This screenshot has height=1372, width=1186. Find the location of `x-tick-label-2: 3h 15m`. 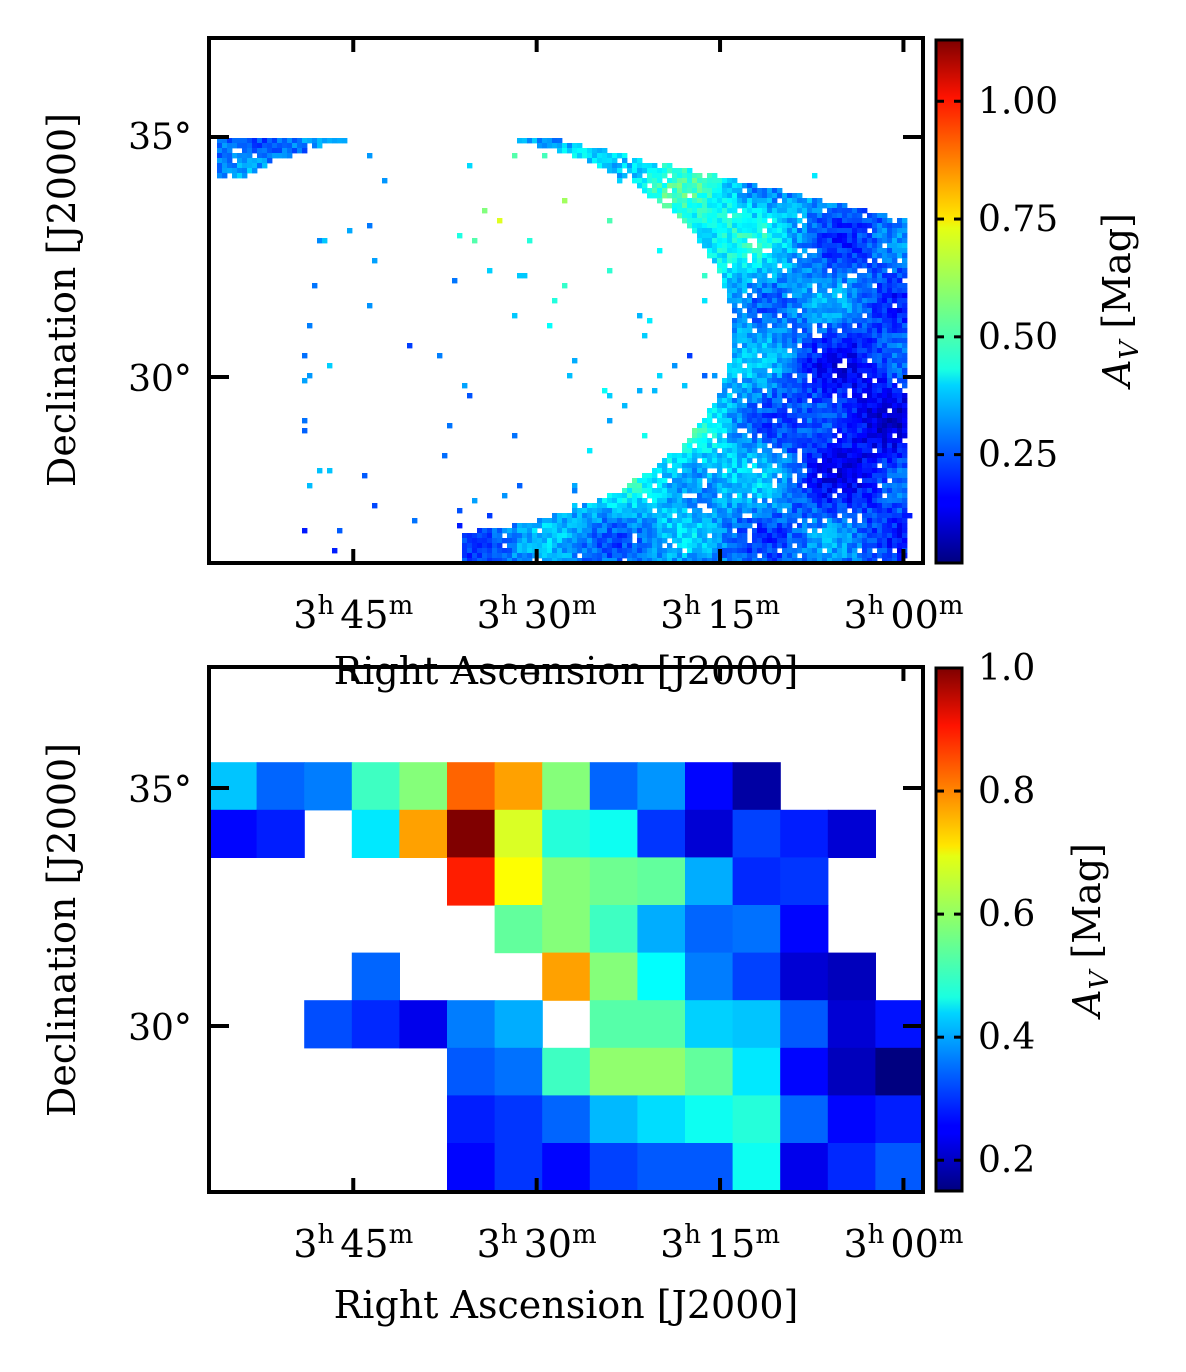

x-tick-label-2: 3h 15m is located at coordinates (720, 1243).